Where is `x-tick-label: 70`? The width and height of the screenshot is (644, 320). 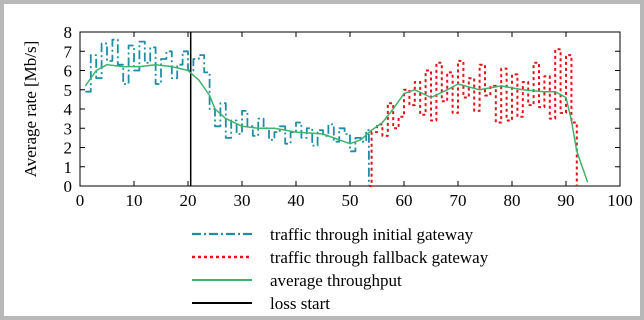 x-tick-label: 70 is located at coordinates (458, 200).